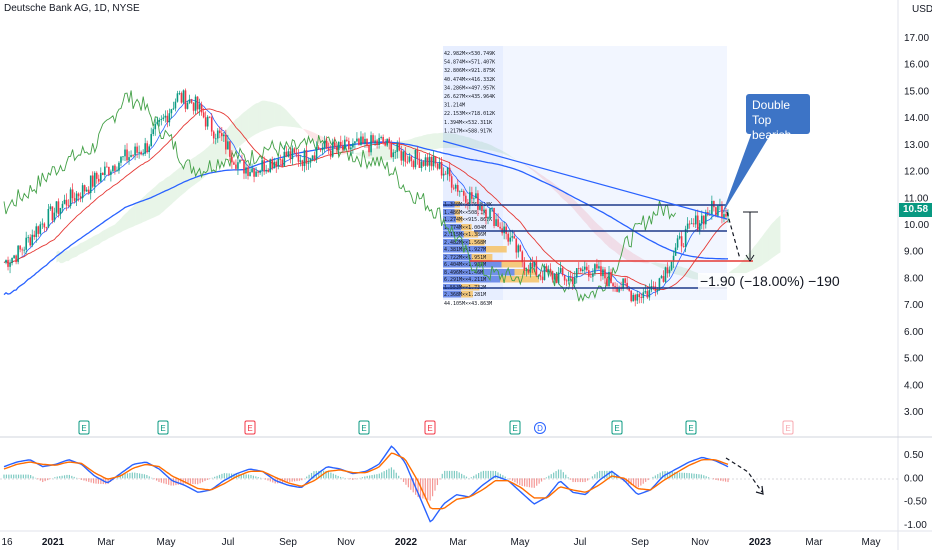 This screenshot has width=932, height=550. I want to click on vp-row-label: 6.404M××1.987M, so click(465, 265).